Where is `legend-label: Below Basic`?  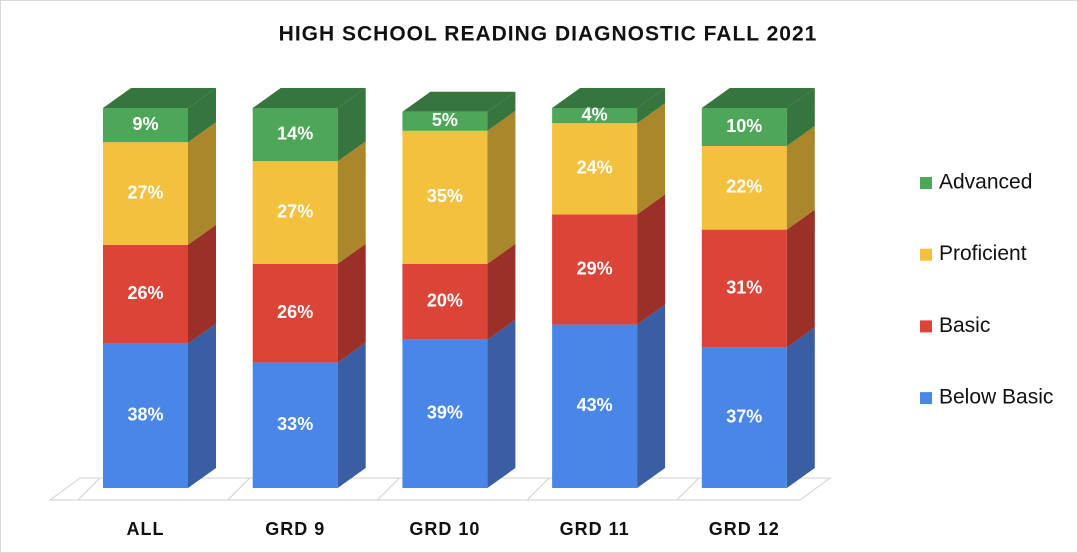
legend-label: Below Basic is located at coordinates (996, 397).